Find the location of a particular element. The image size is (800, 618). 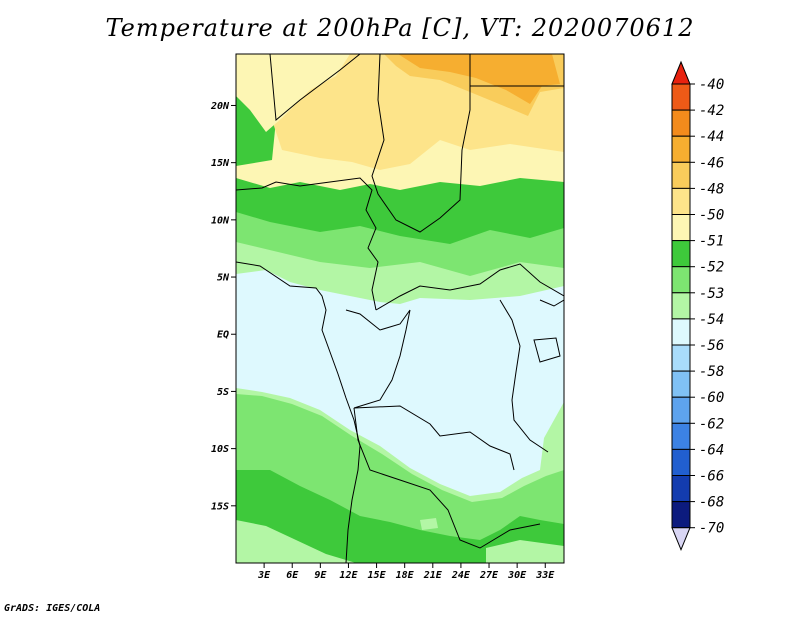

colorbar-under-triangle is located at coordinates (681, 539).